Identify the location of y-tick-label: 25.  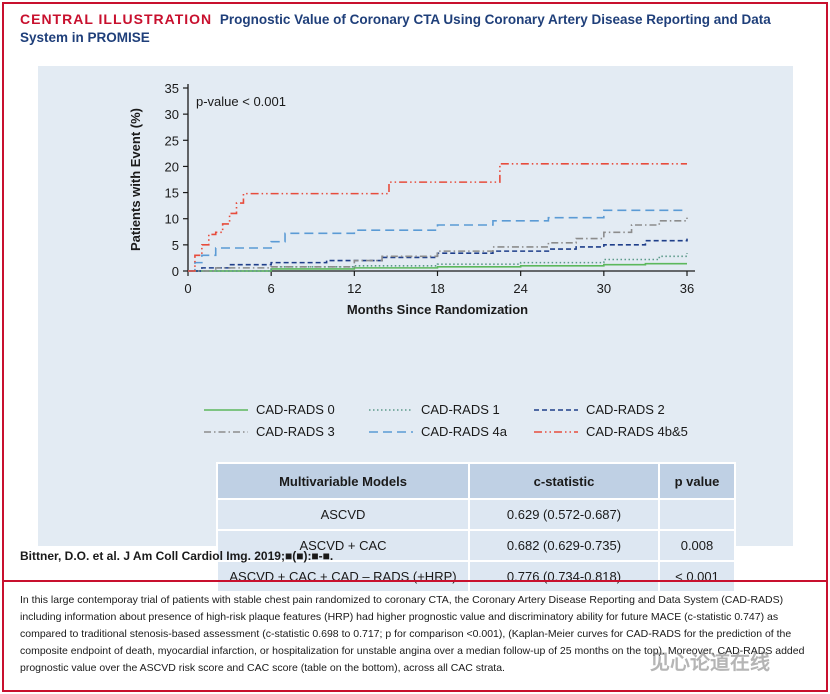
(172, 140).